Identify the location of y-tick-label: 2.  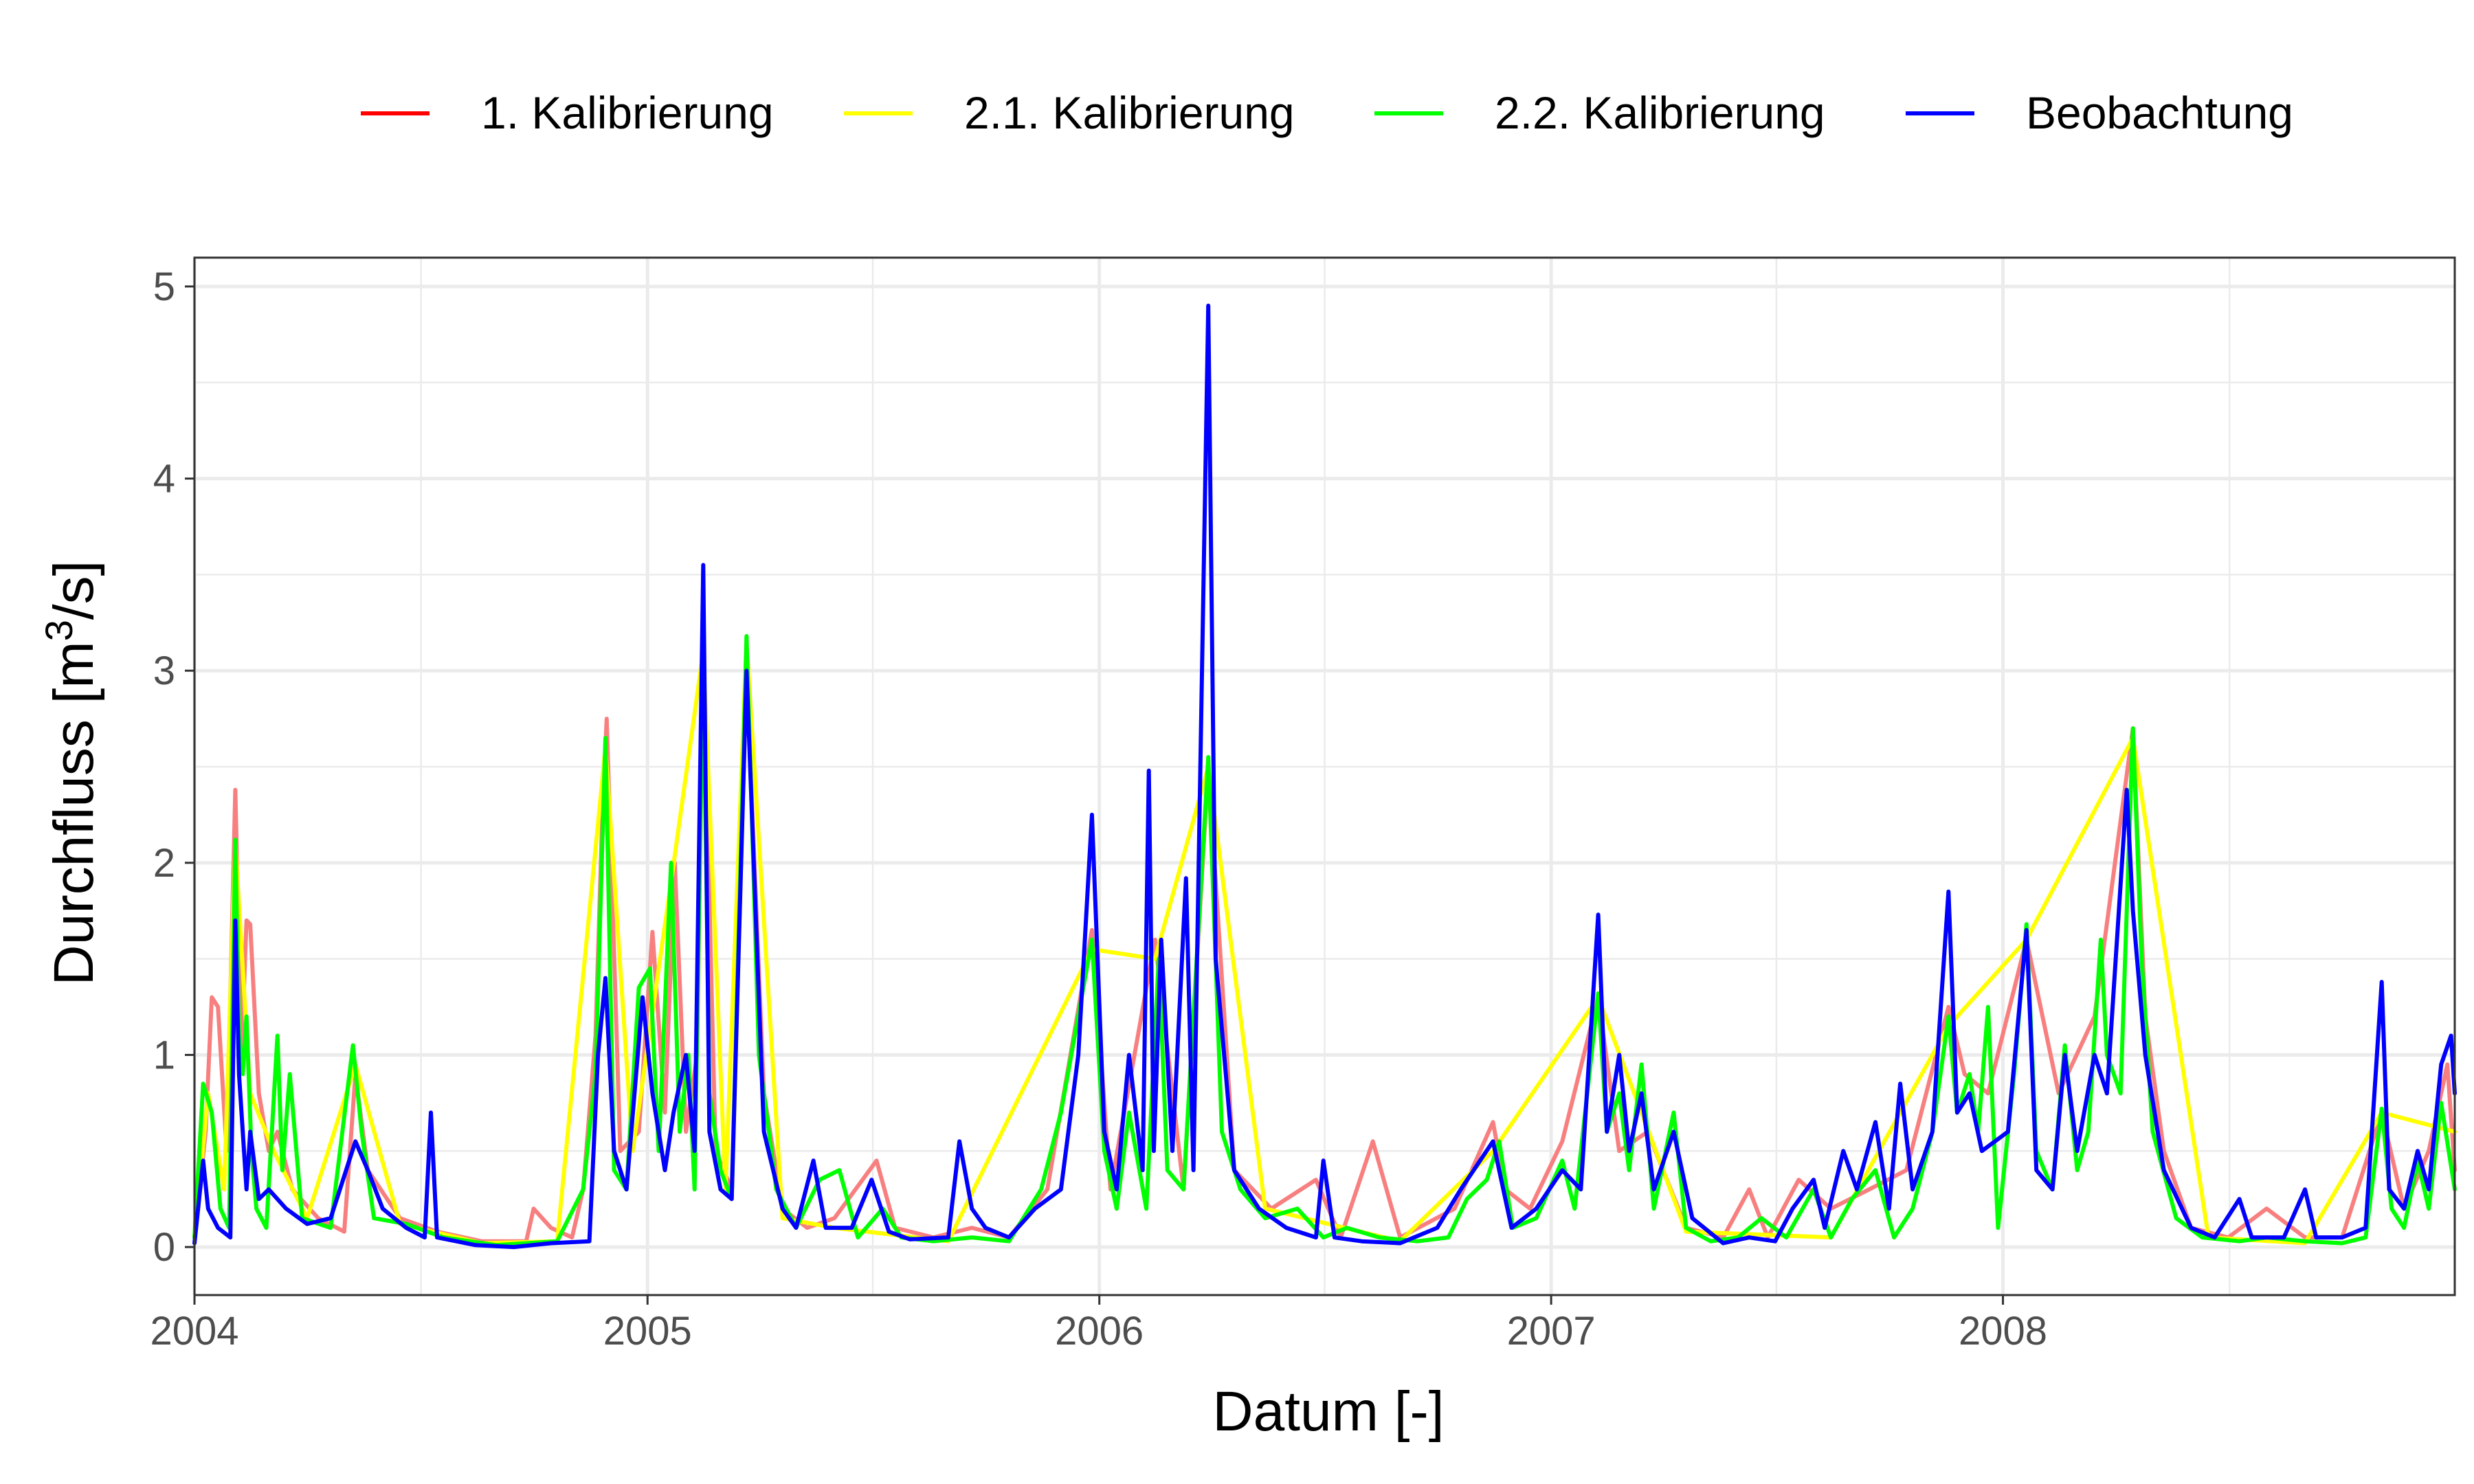
(164, 863).